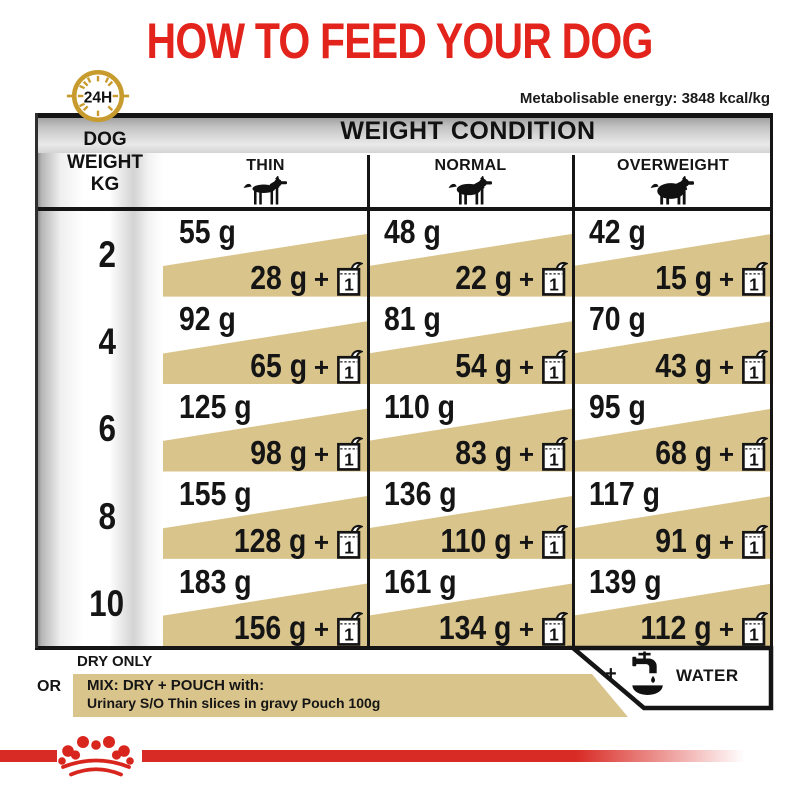 The image size is (800, 800). Describe the element at coordinates (265, 604) in the screenshot. I see `feeding-cell: 183 g 156 g + 1` at that location.